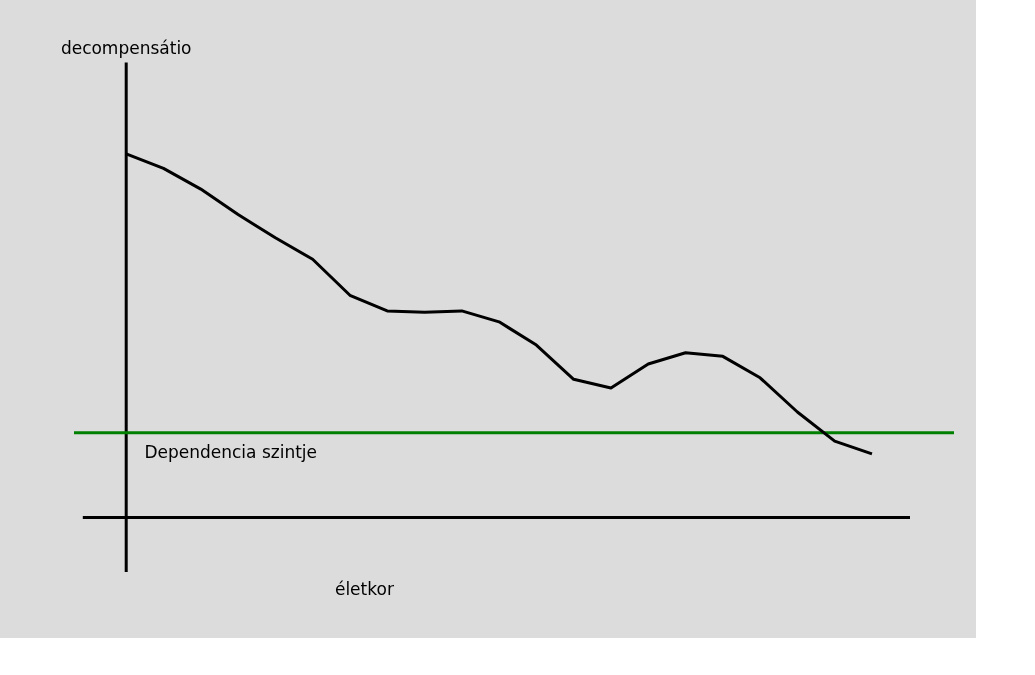 Image resolution: width=1035 pixels, height=675 pixels. Describe the element at coordinates (364, 589) in the screenshot. I see `x-axis-title: életkor` at that location.